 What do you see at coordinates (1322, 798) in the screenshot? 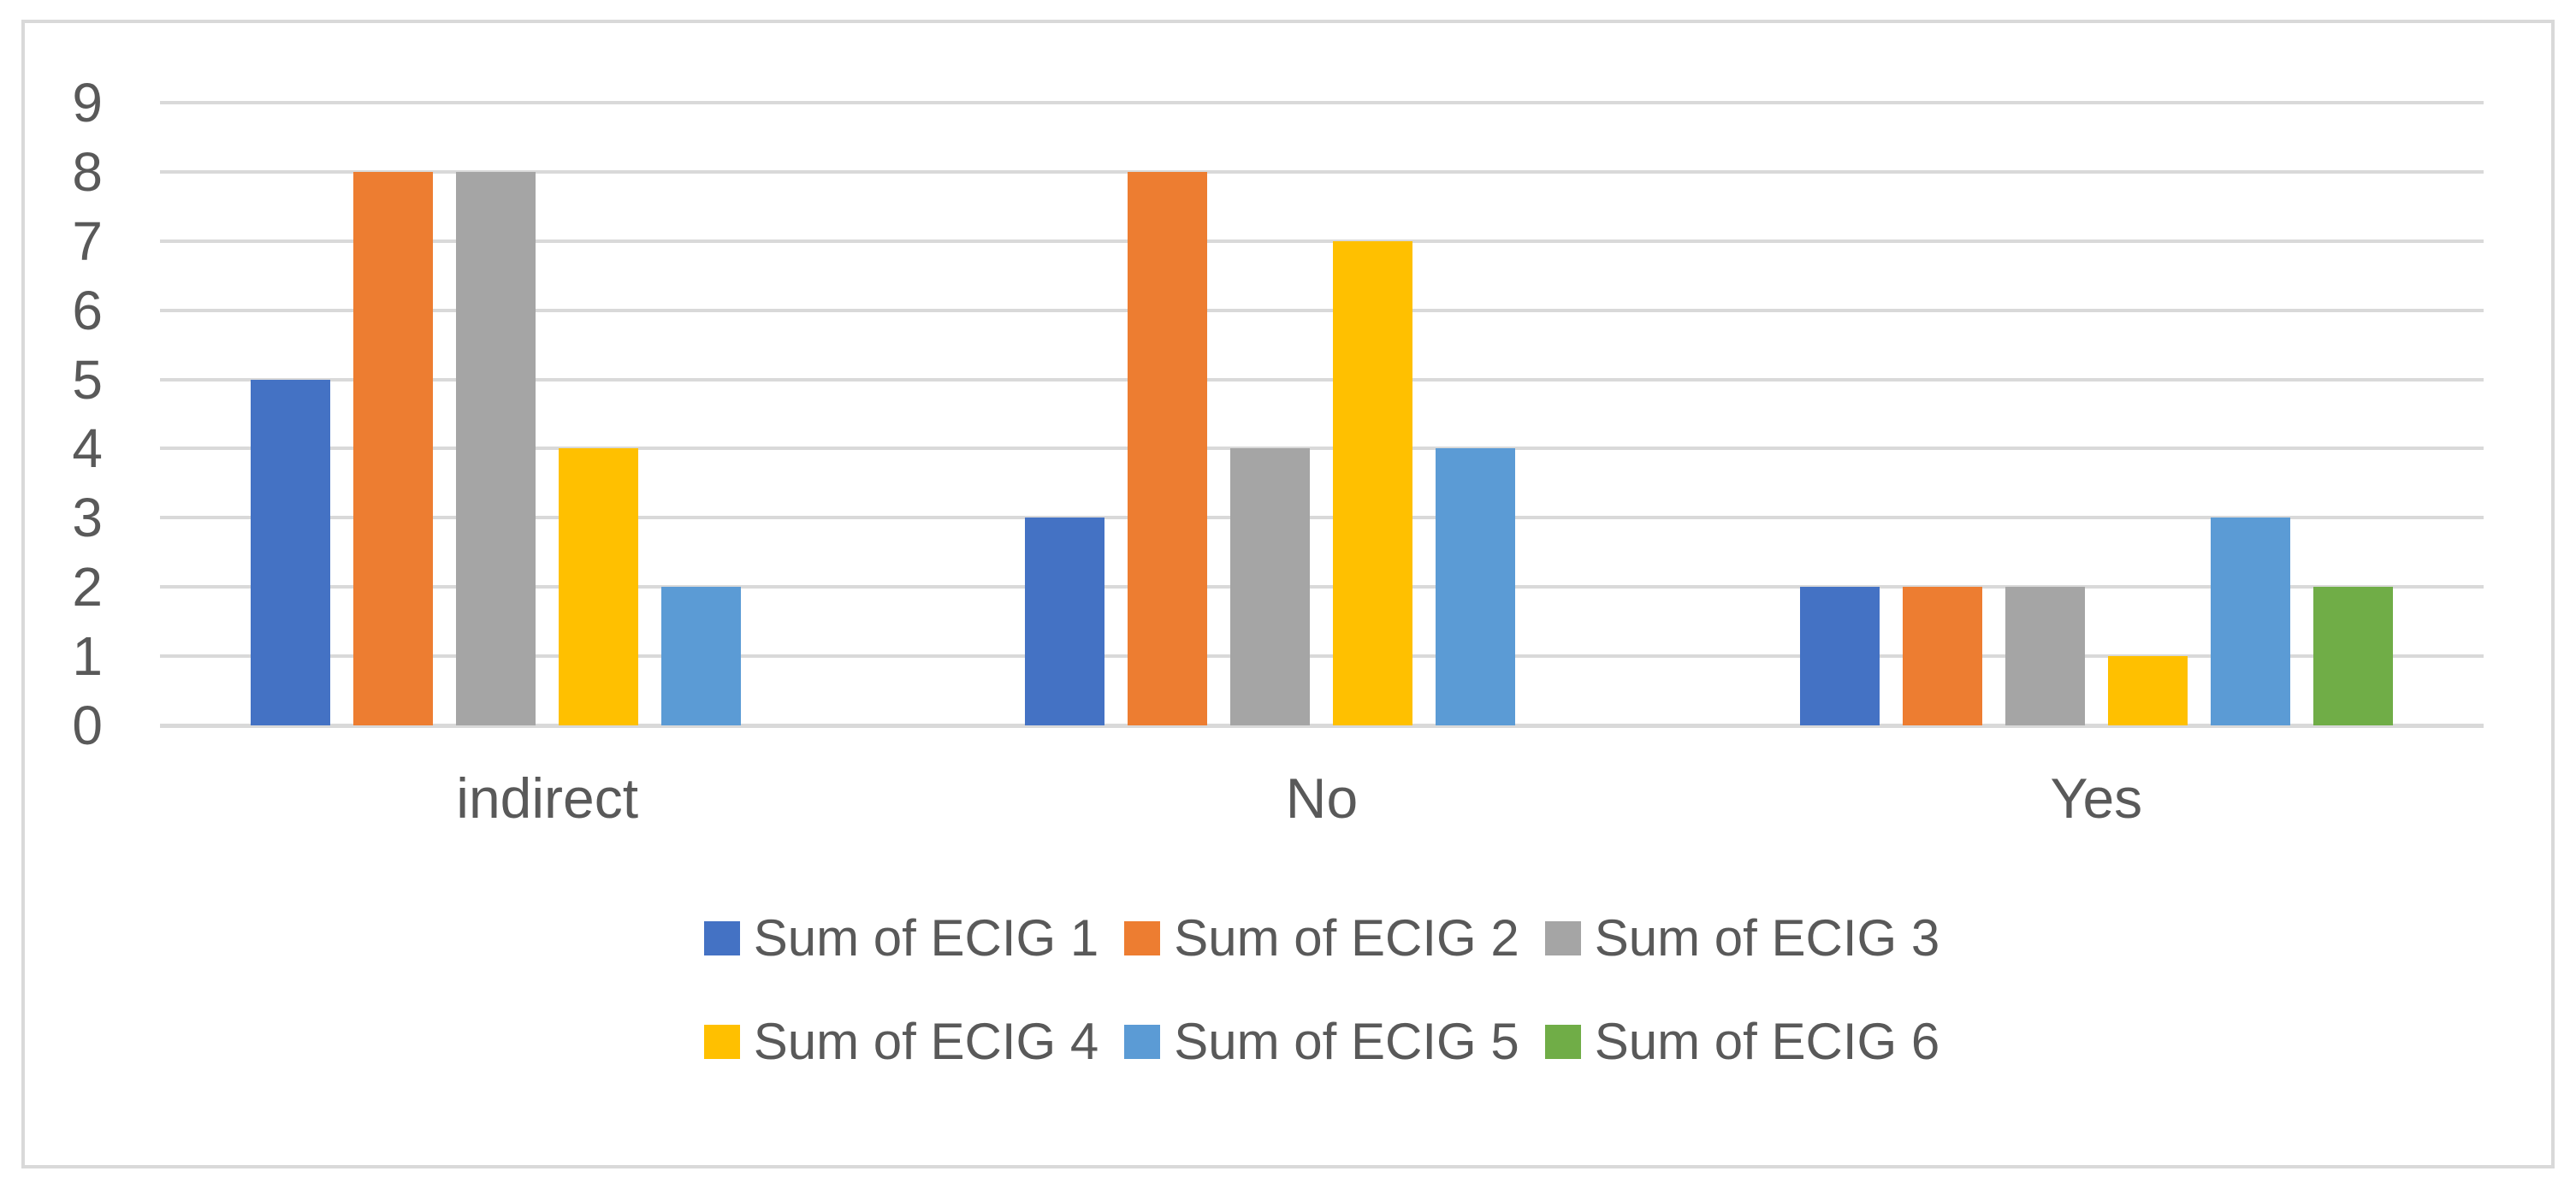
I see `category-label-no: No` at bounding box center [1322, 798].